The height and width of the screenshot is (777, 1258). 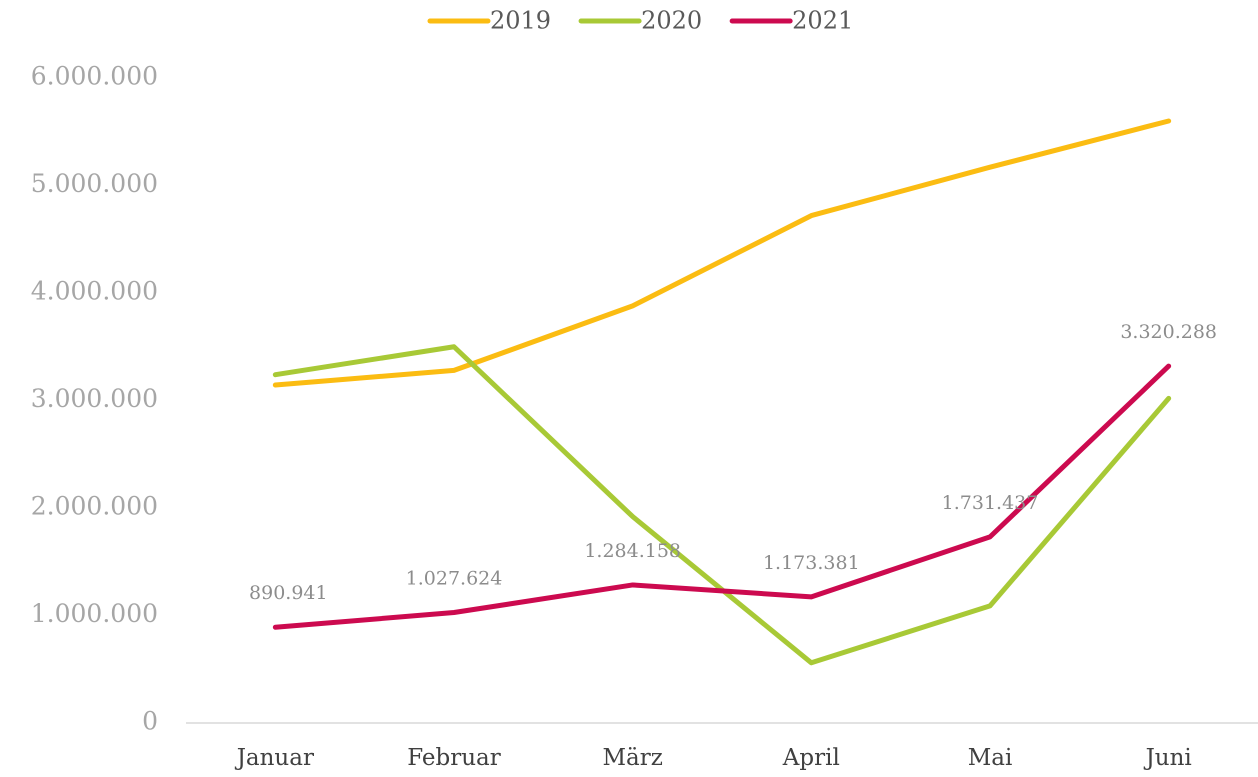 I want to click on x-tick-label: April, so click(x=811, y=758).